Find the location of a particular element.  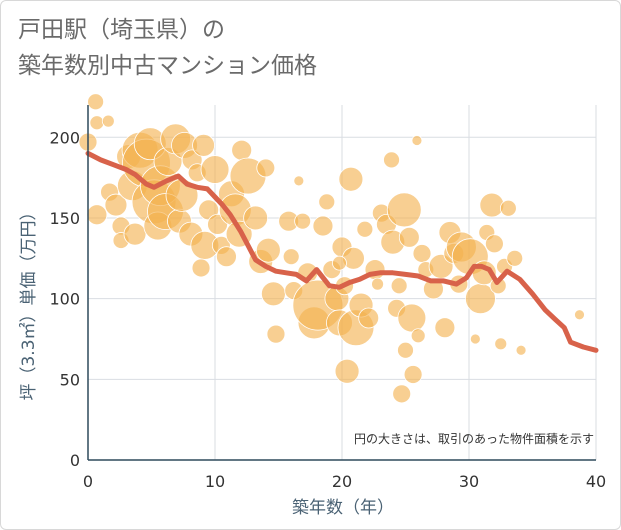

y-tick-label: 50 is located at coordinates (70, 379).